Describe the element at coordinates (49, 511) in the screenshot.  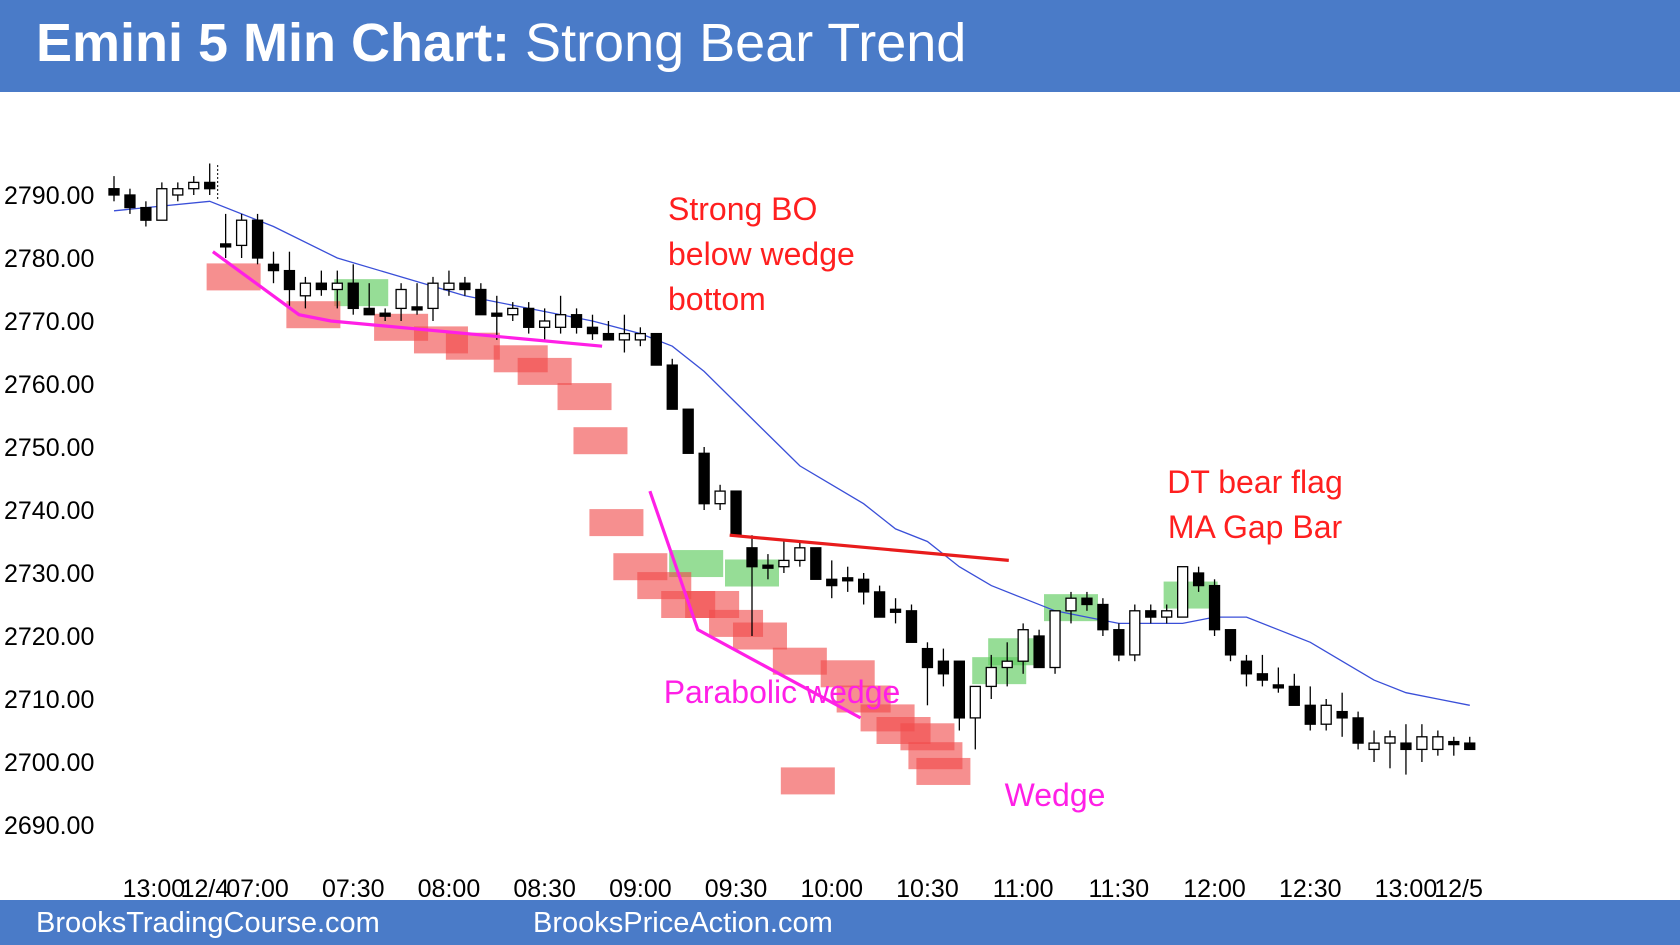
I see `y-tick-label: 2740.00` at that location.